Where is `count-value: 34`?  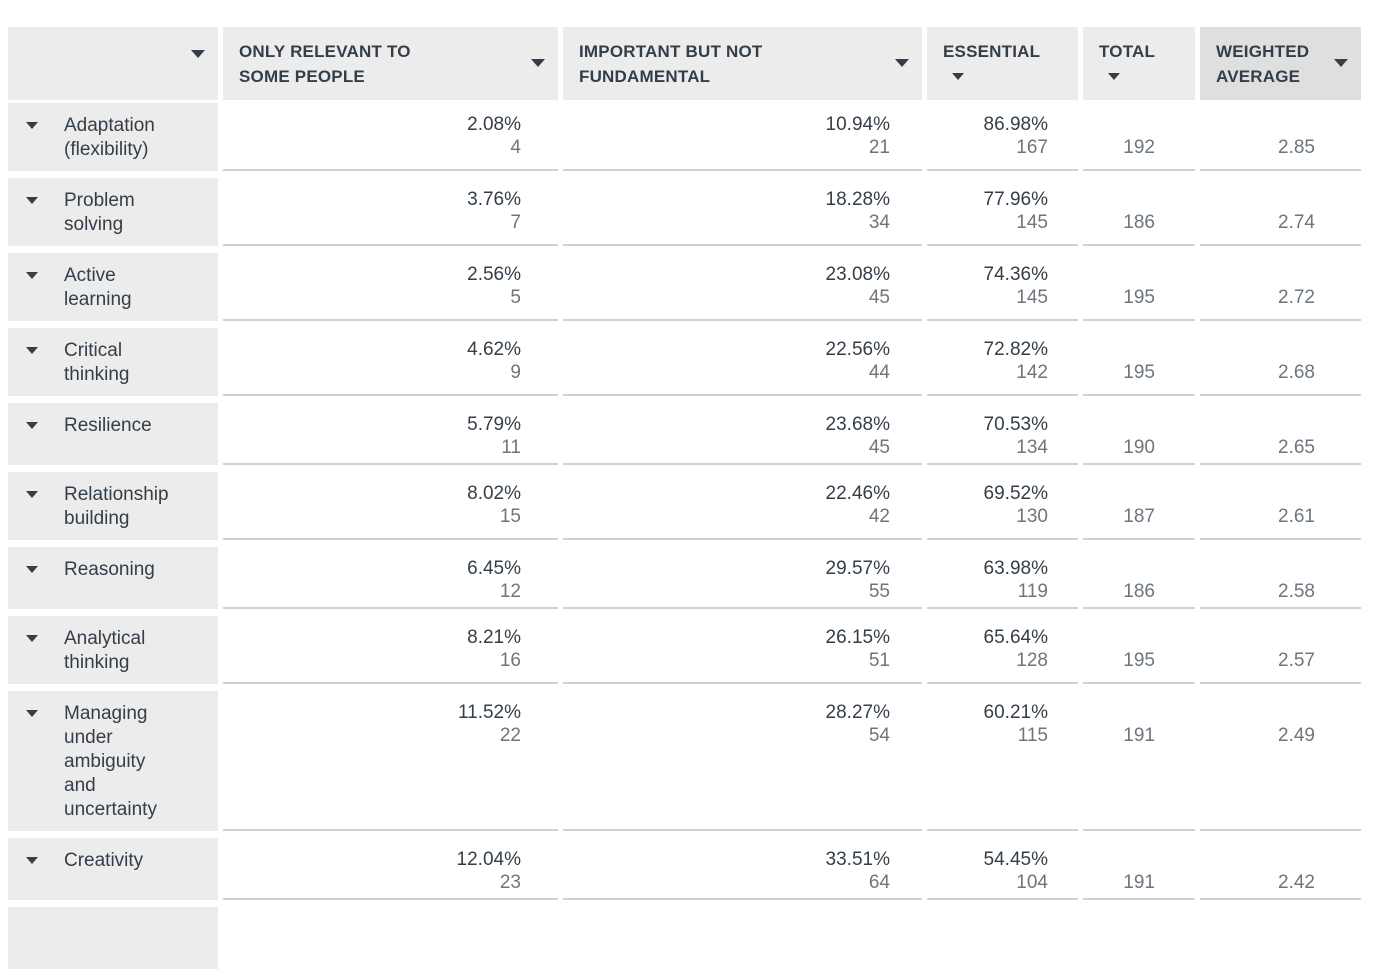
count-value: 34 is located at coordinates (879, 222).